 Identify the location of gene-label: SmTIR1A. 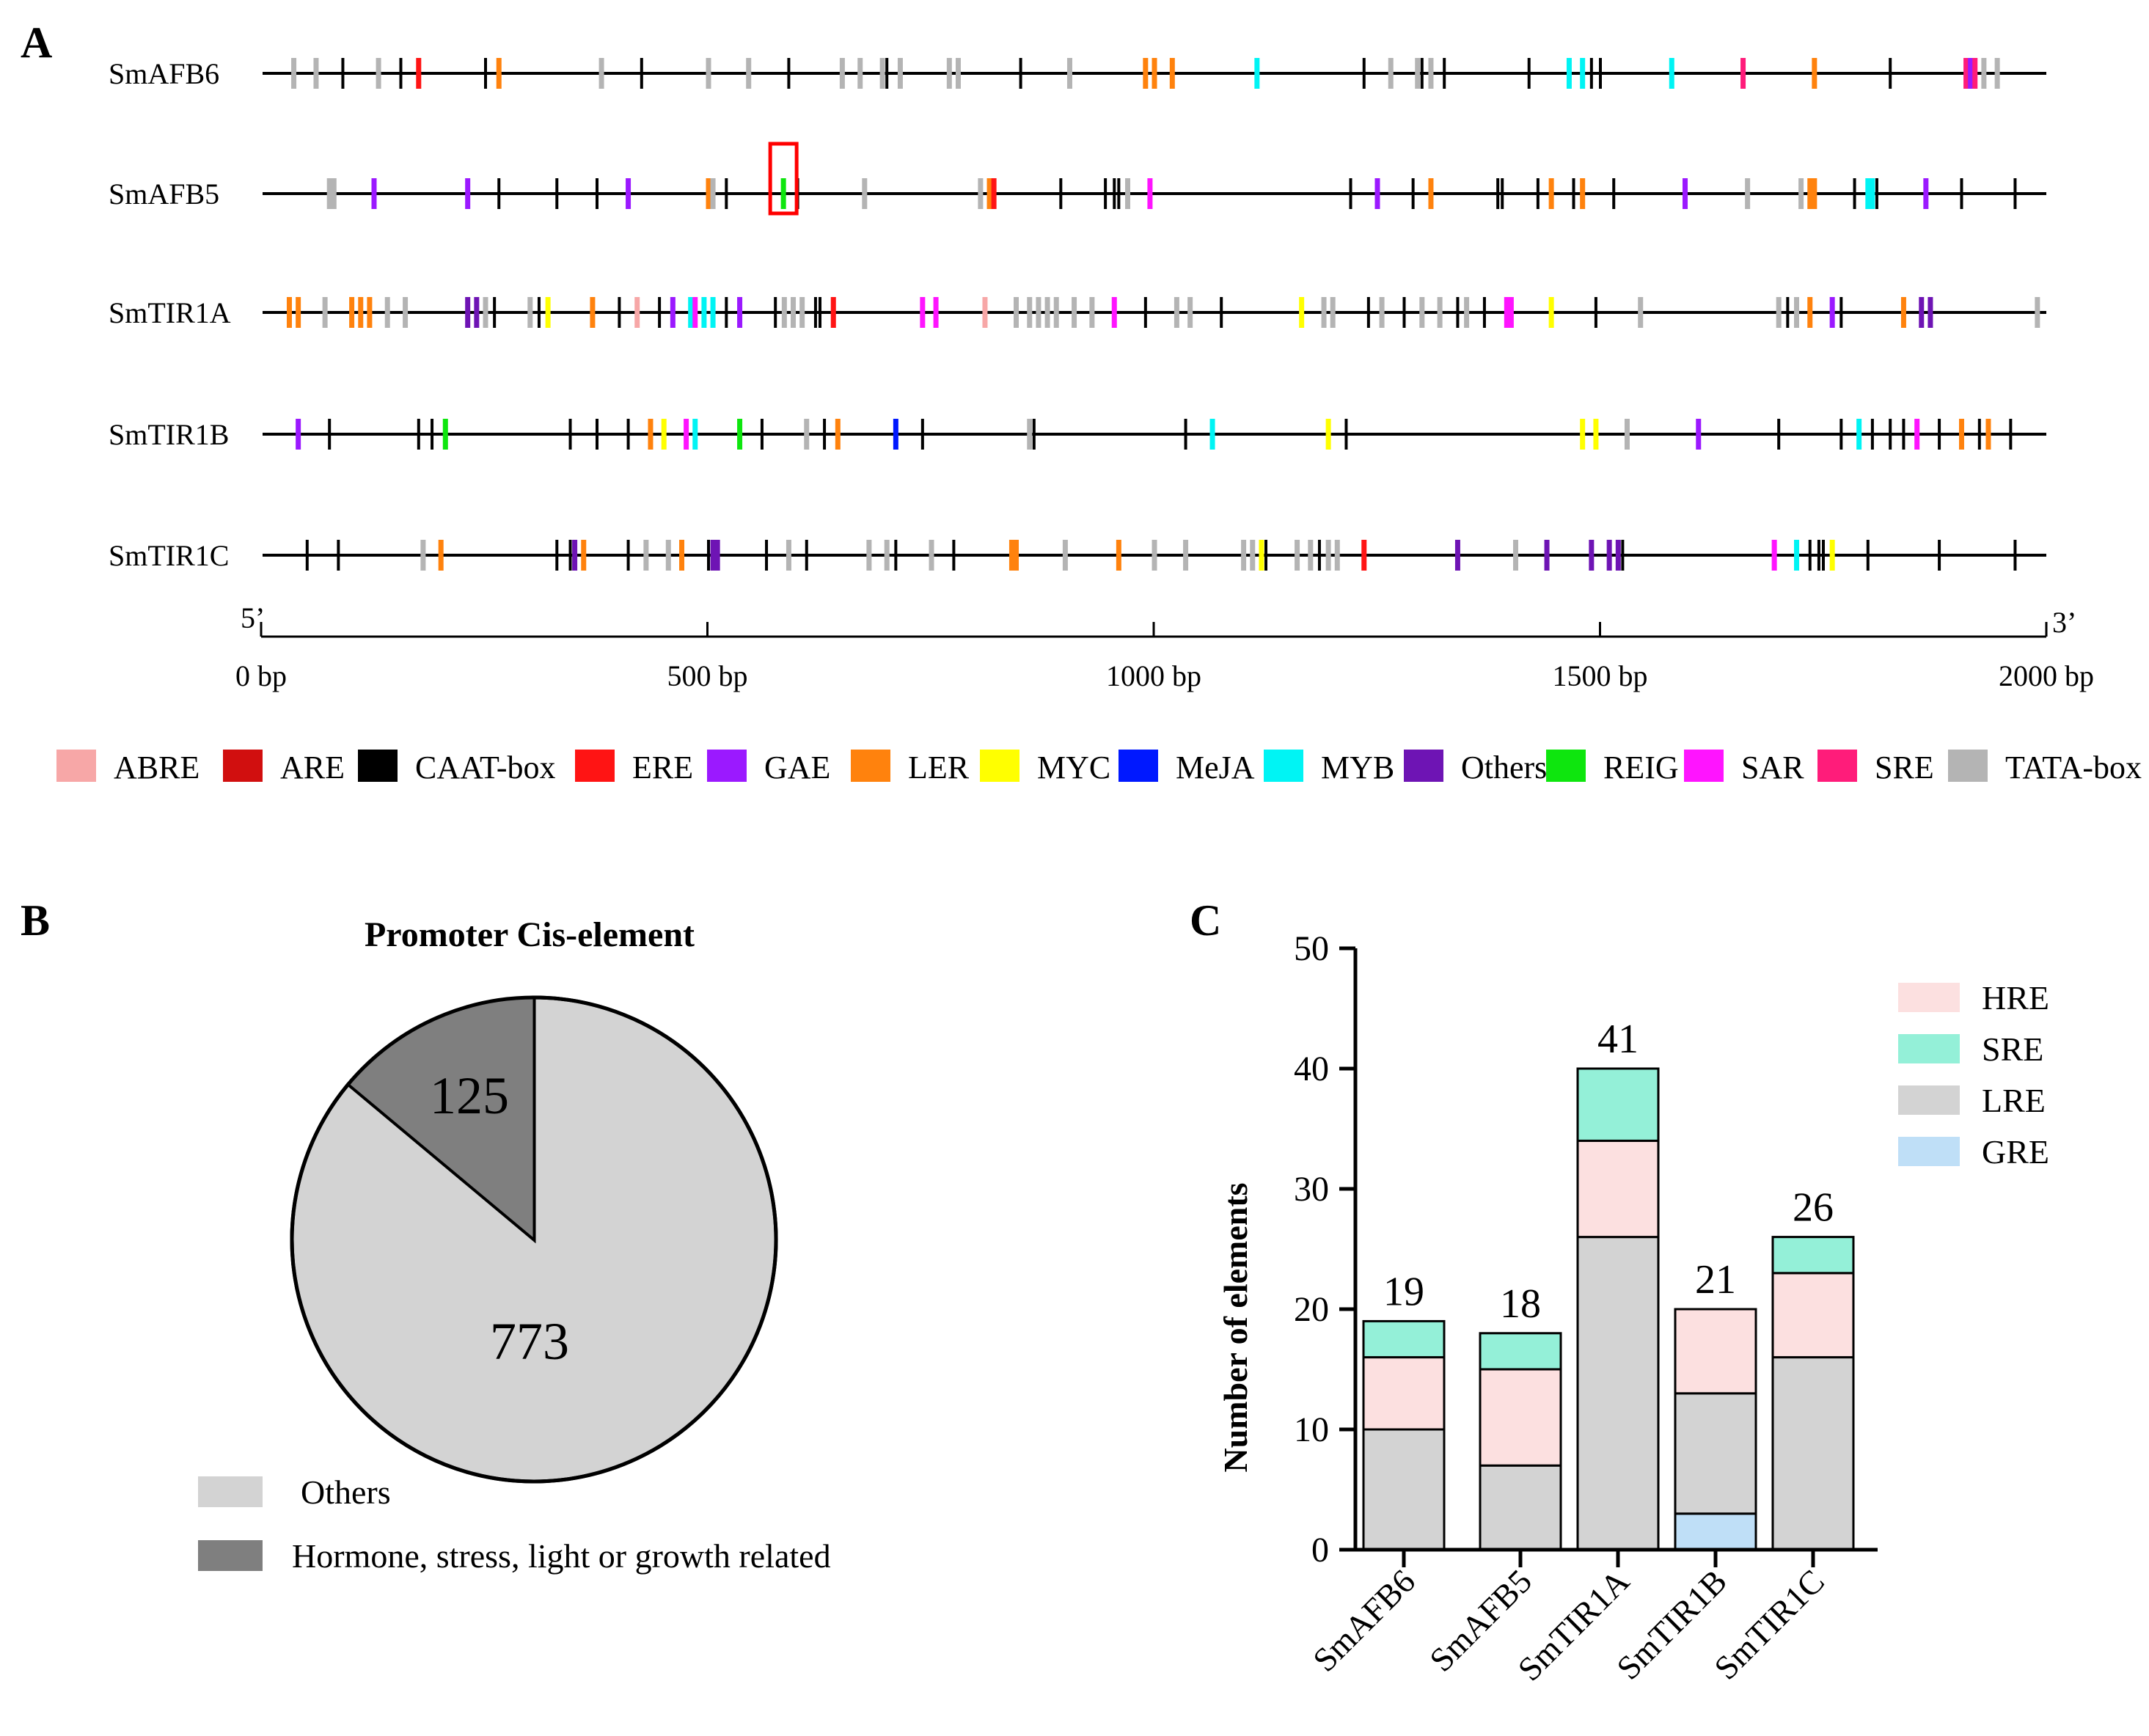
(170, 312).